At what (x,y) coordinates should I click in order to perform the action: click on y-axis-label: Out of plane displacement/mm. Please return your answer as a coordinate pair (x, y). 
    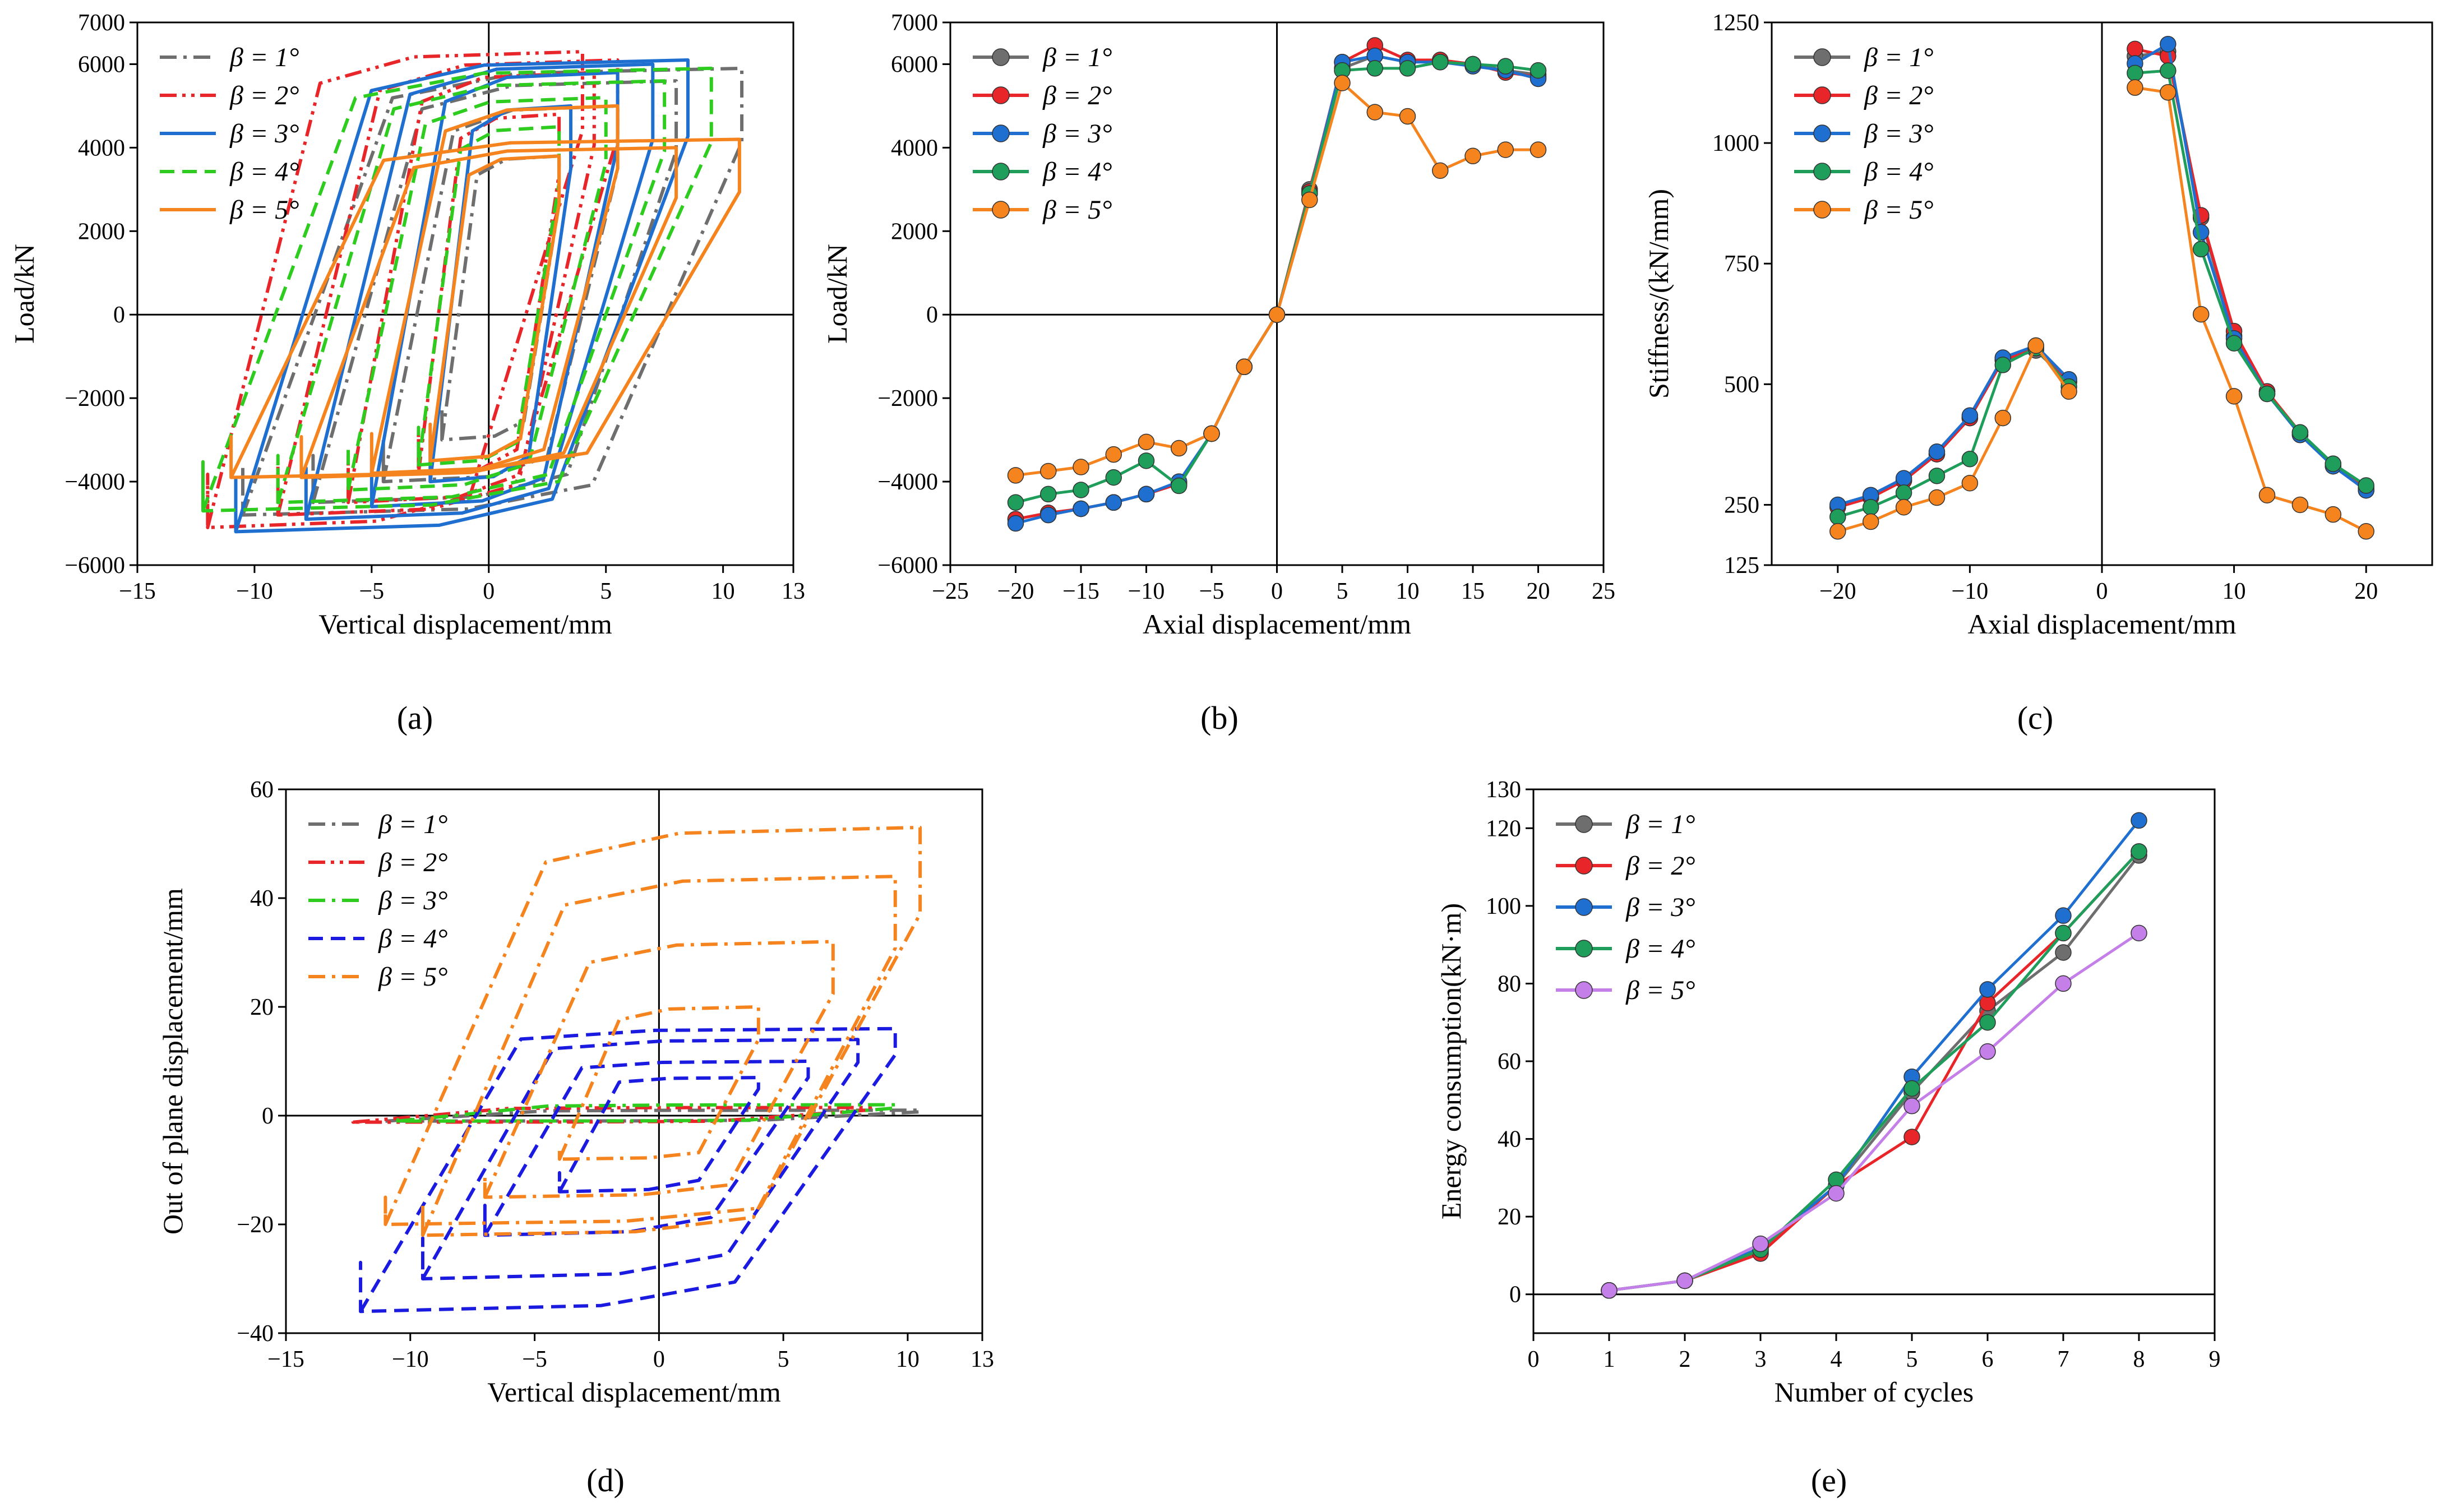
    Looking at the image, I should click on (172, 1061).